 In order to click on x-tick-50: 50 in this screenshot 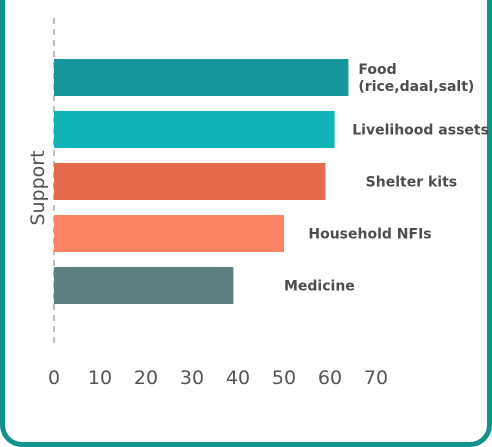, I will do `click(284, 378)`.